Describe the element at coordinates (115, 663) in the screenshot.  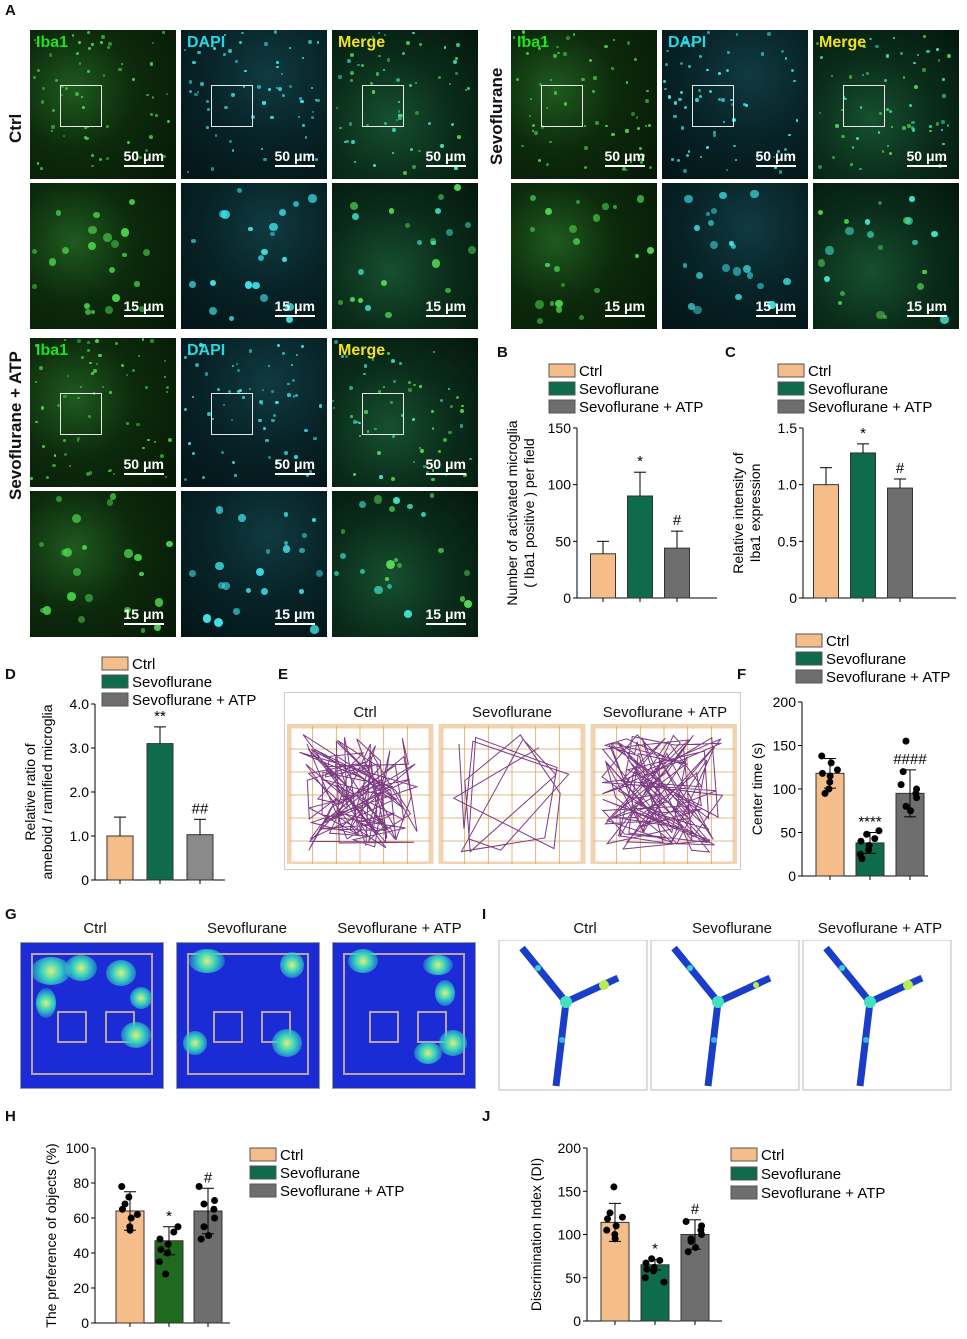
I see `legend-swatch-ctrl` at that location.